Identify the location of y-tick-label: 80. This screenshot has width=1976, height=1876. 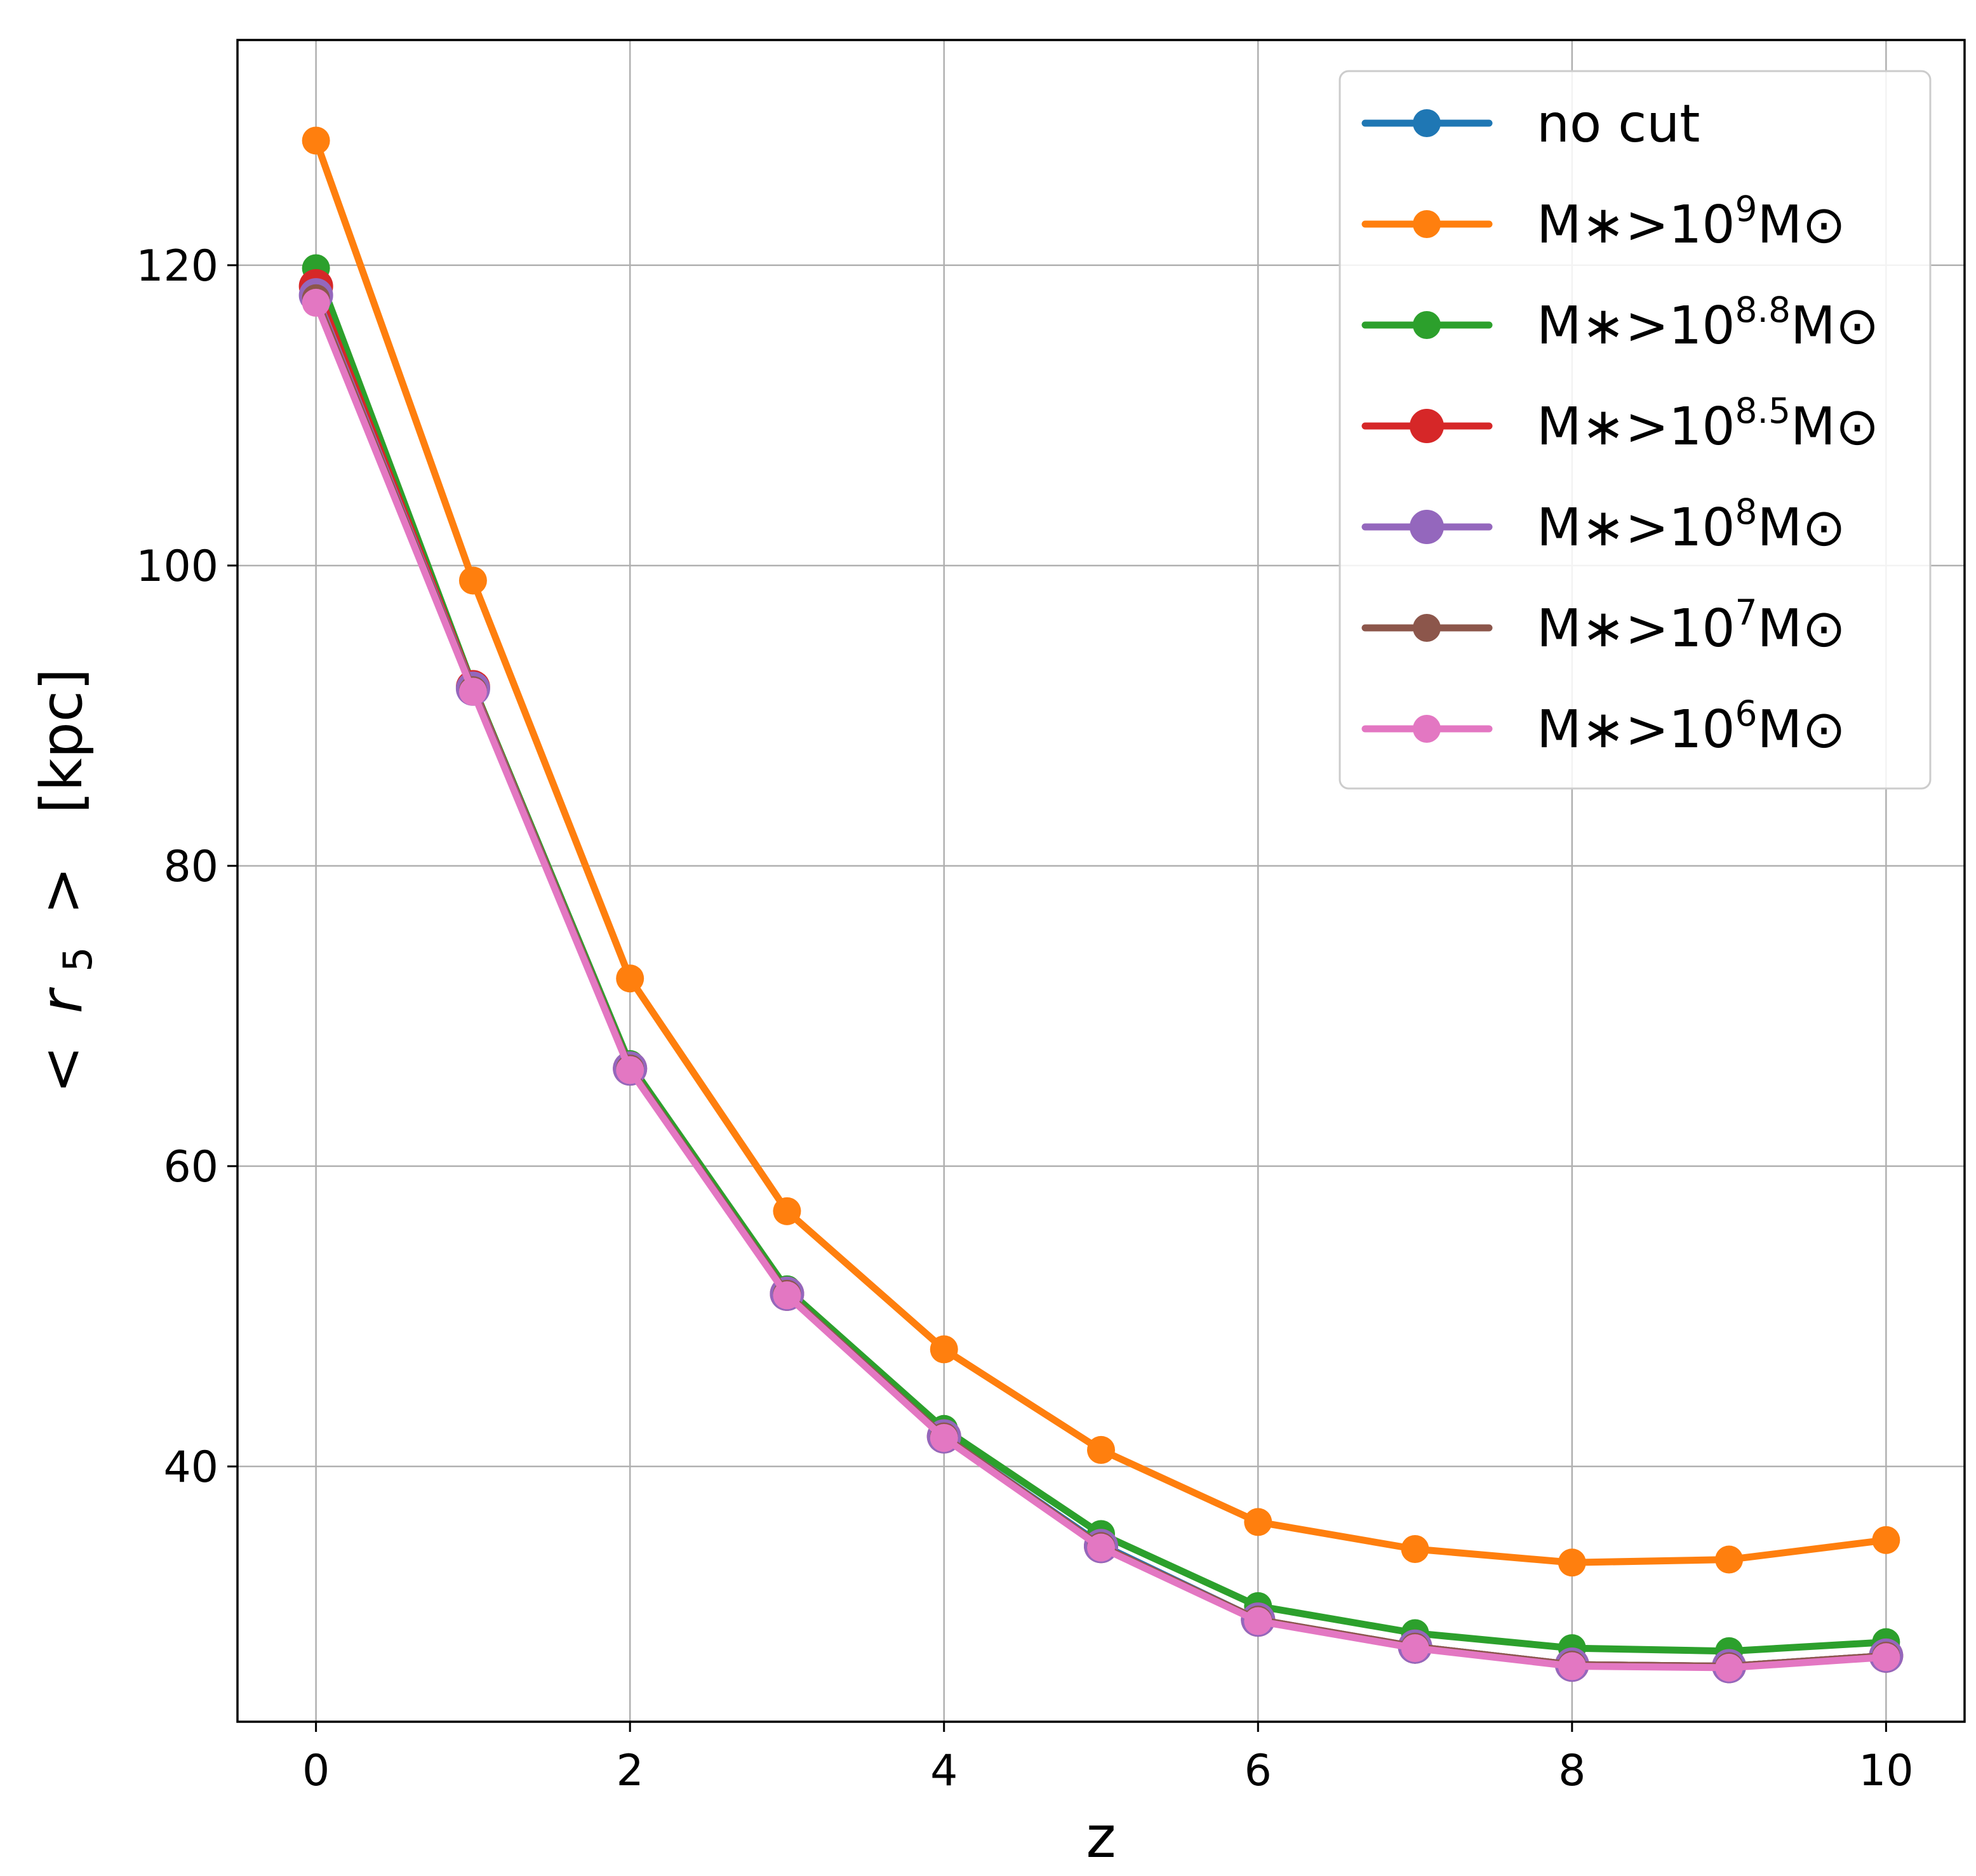
(190, 867).